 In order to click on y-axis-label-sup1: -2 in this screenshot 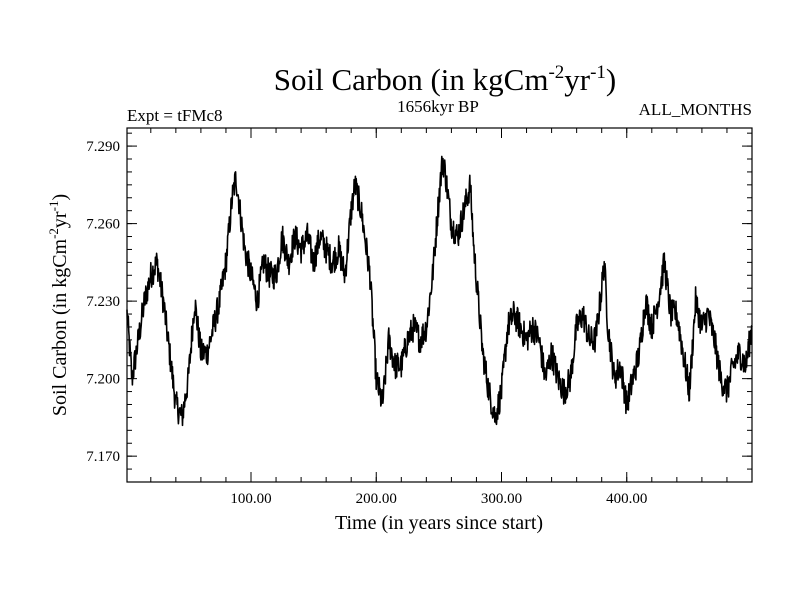, I will do `click(53, 233)`.